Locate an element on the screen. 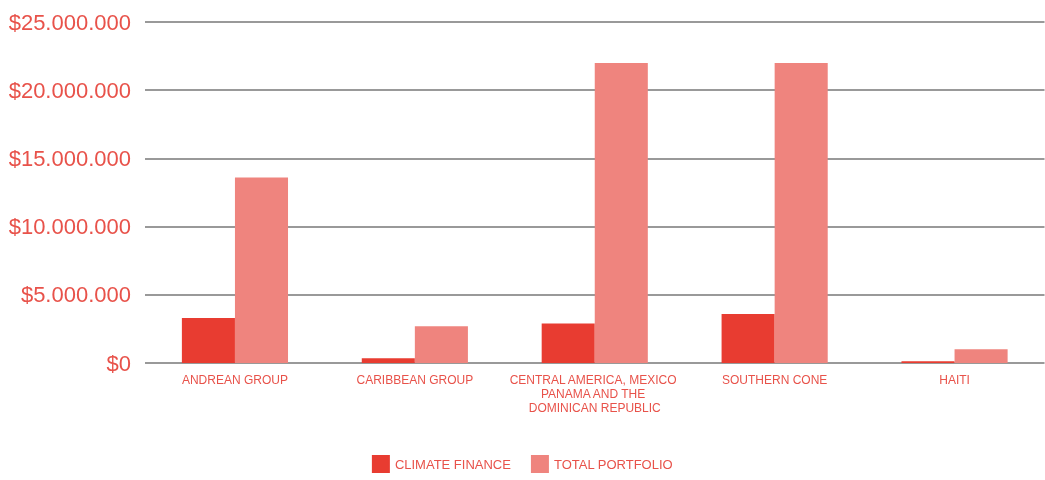  legend-label: CLIMATE FINANCE is located at coordinates (453, 464).